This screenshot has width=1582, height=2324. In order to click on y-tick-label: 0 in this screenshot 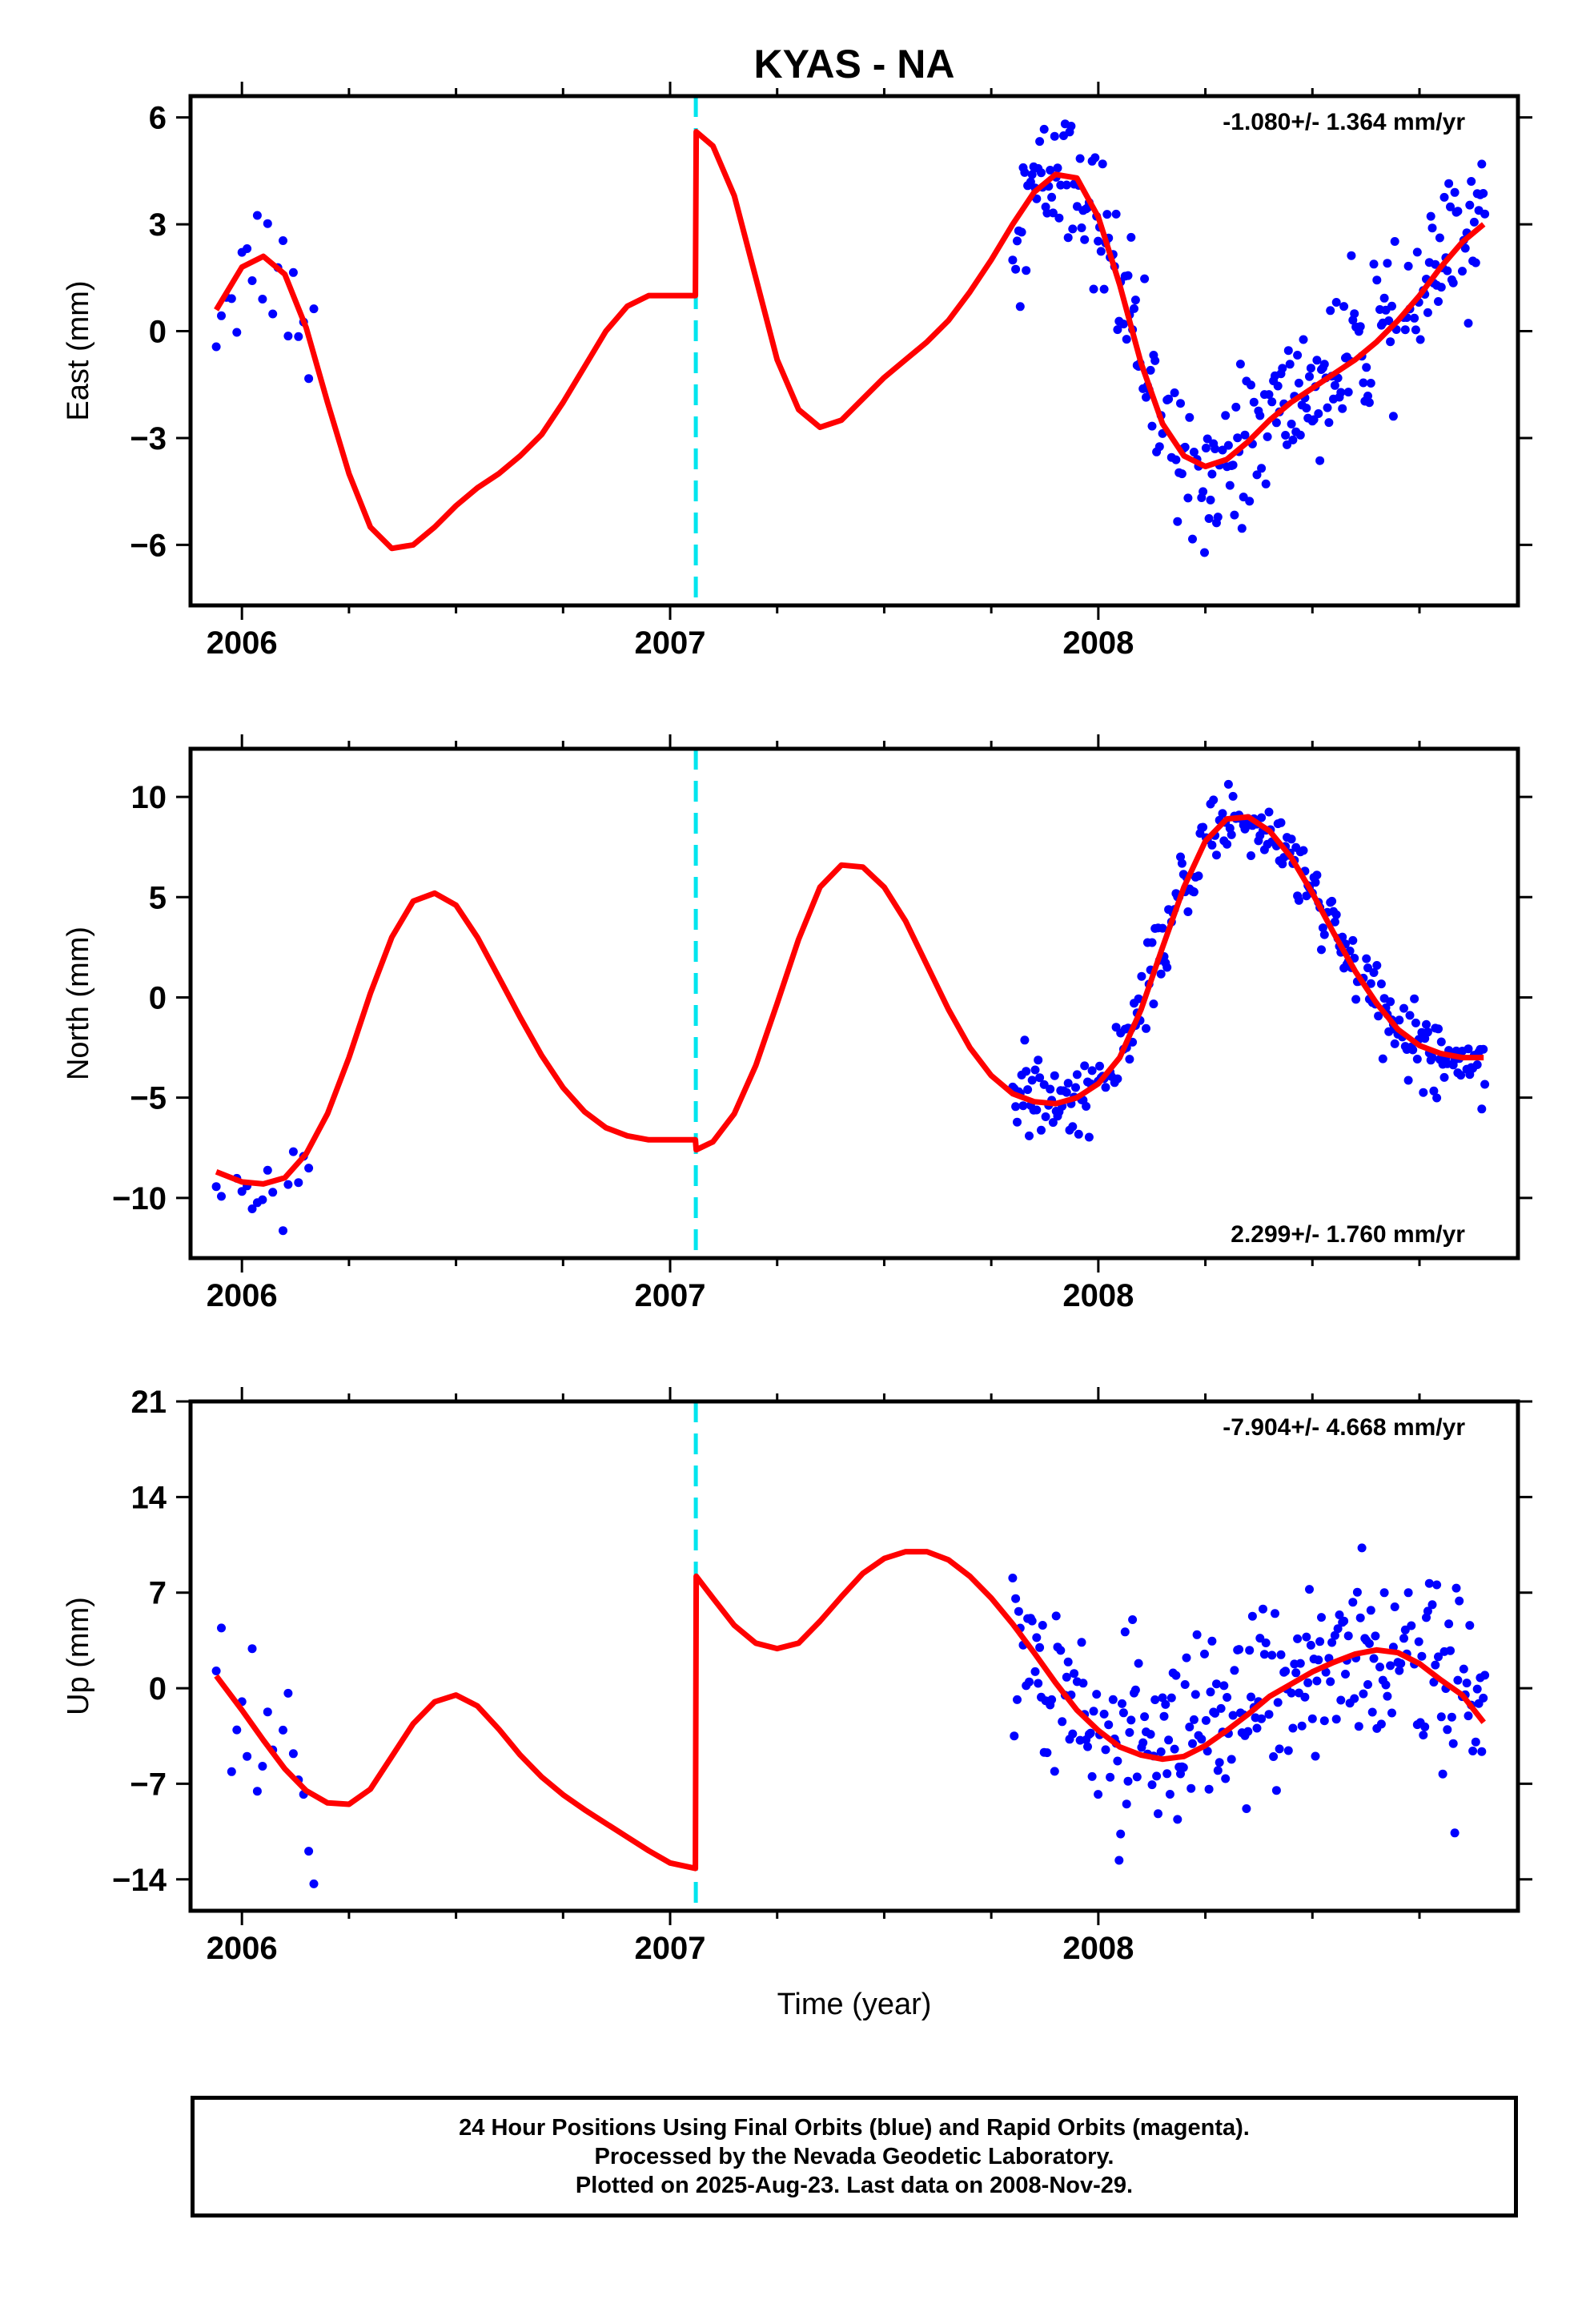, I will do `click(158, 1689)`.